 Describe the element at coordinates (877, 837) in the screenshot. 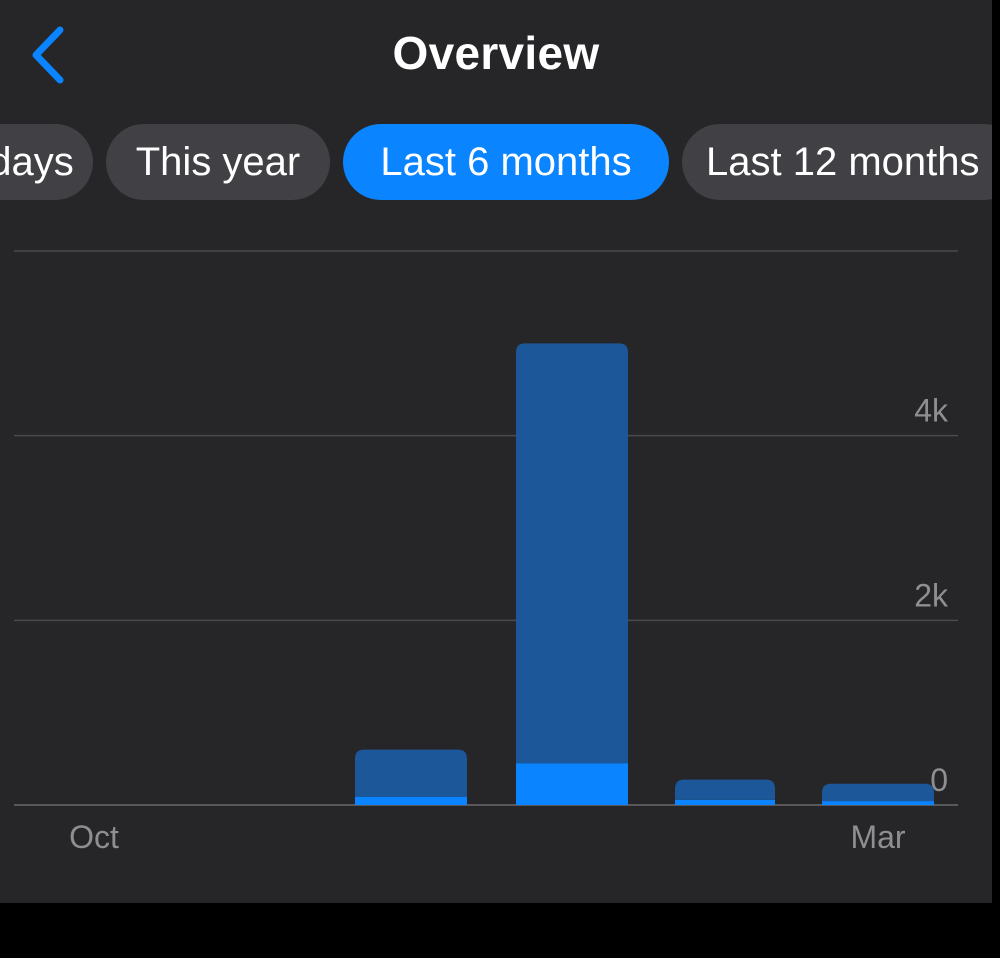

I see `x-tick-label: Mar` at that location.